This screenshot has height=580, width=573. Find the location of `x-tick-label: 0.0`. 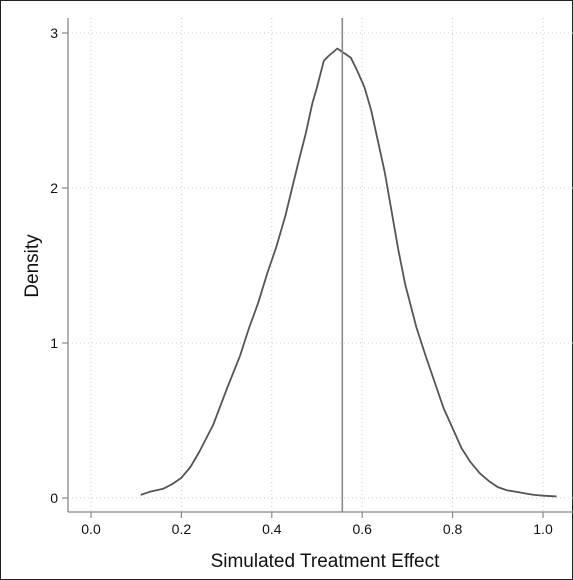

x-tick-label: 0.0 is located at coordinates (91, 529).